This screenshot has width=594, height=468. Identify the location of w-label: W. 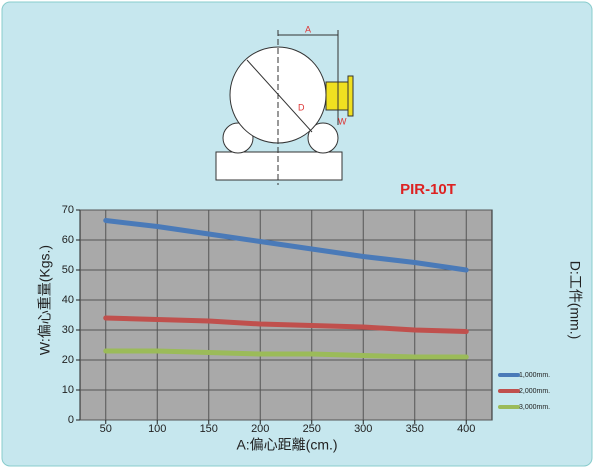
(342, 121).